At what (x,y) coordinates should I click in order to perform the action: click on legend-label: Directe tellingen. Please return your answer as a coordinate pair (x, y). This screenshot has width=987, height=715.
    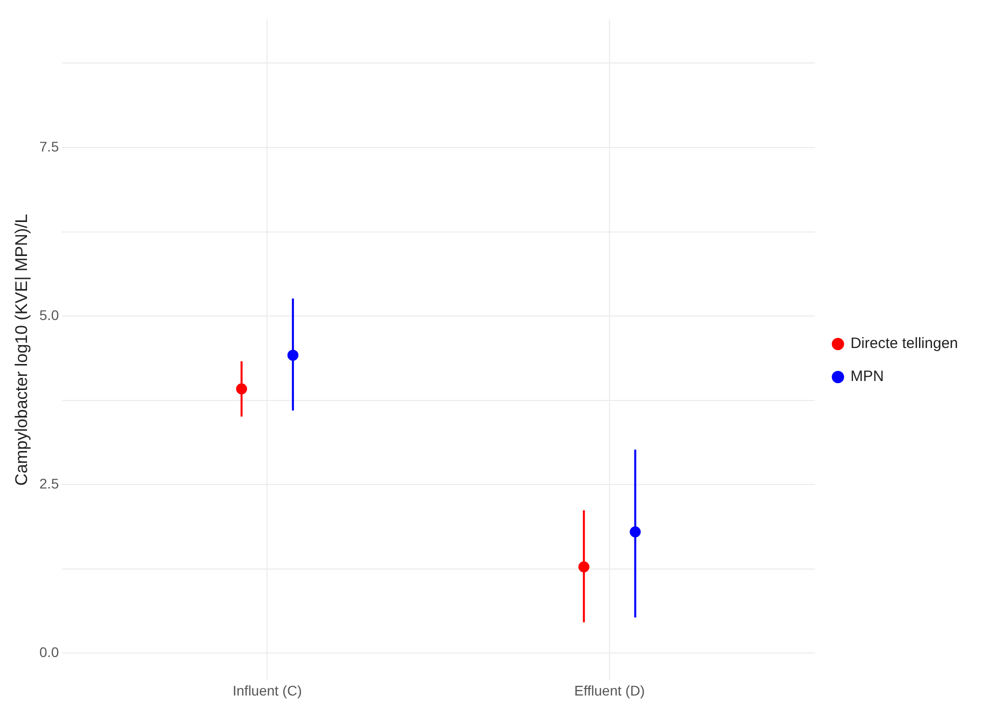
    Looking at the image, I should click on (904, 343).